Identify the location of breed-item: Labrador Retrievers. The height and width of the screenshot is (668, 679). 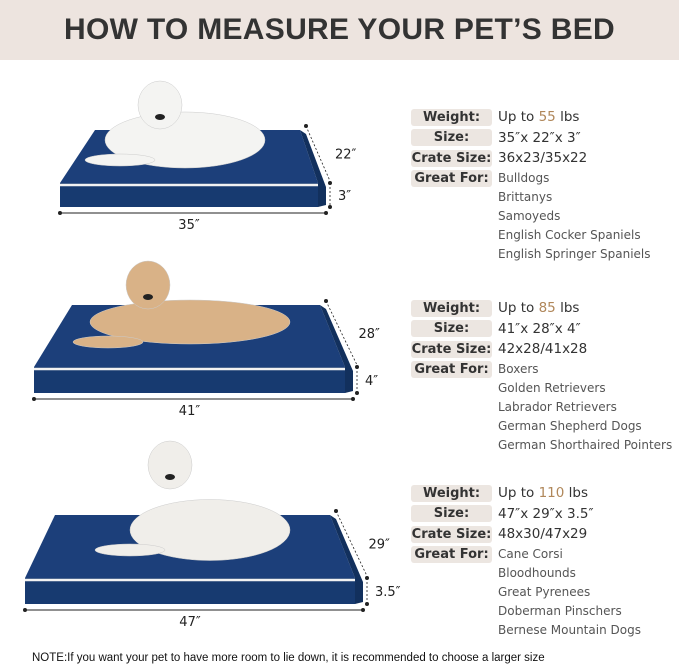
(557, 406).